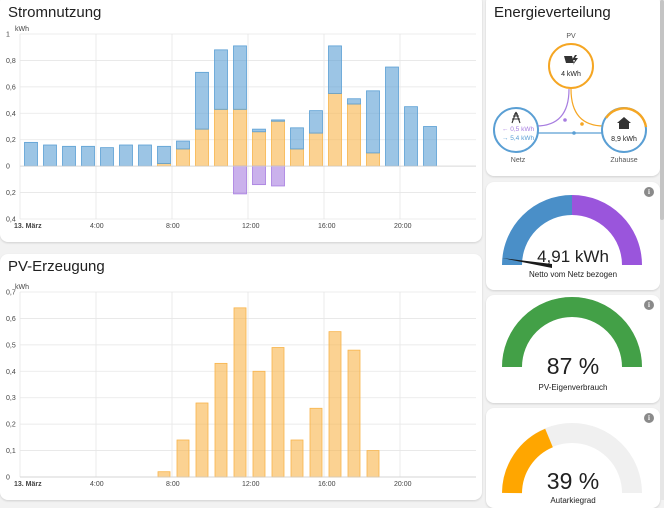 The image size is (664, 508). I want to click on y-tick-label: 0, so click(8, 167).